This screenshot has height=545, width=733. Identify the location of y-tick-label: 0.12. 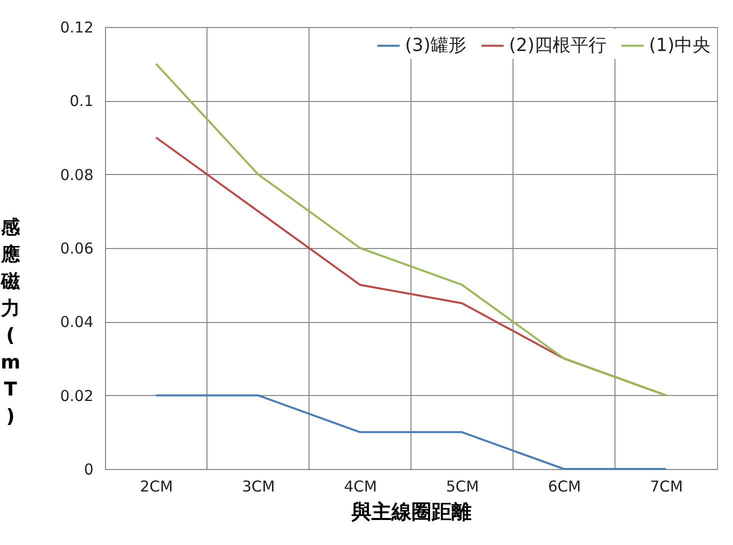
(77, 27).